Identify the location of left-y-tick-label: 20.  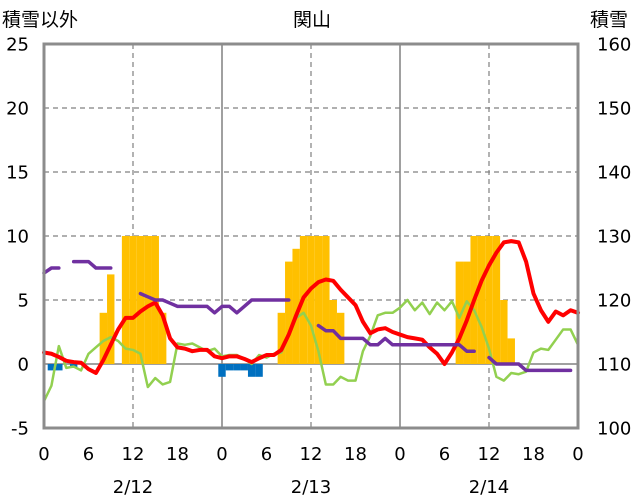
(17, 109).